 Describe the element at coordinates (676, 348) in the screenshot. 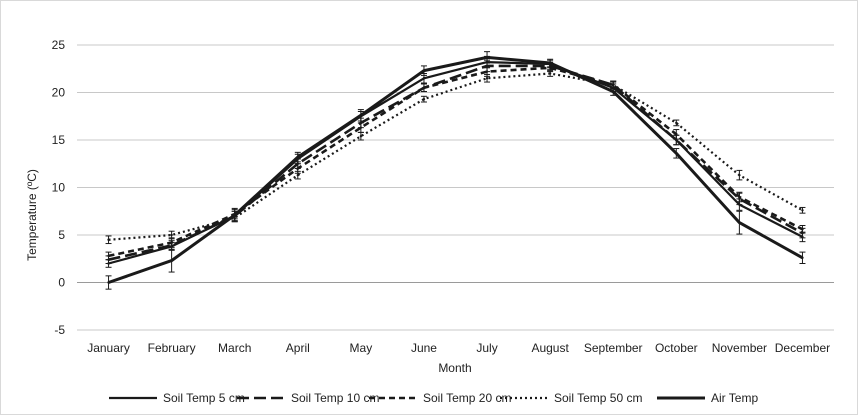

I see `x-tick-label: October` at that location.